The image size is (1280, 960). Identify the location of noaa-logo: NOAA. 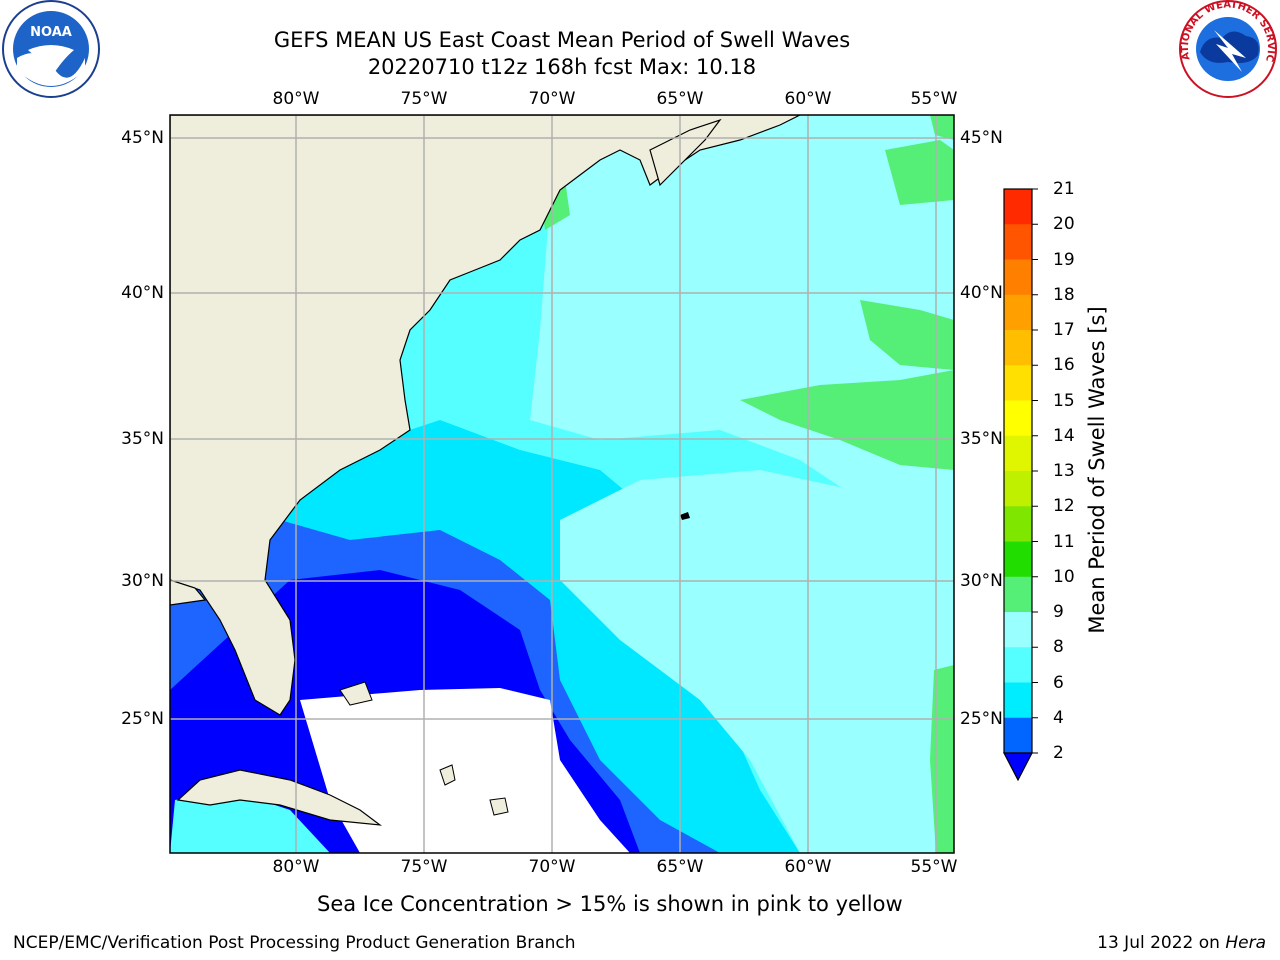
(51, 49).